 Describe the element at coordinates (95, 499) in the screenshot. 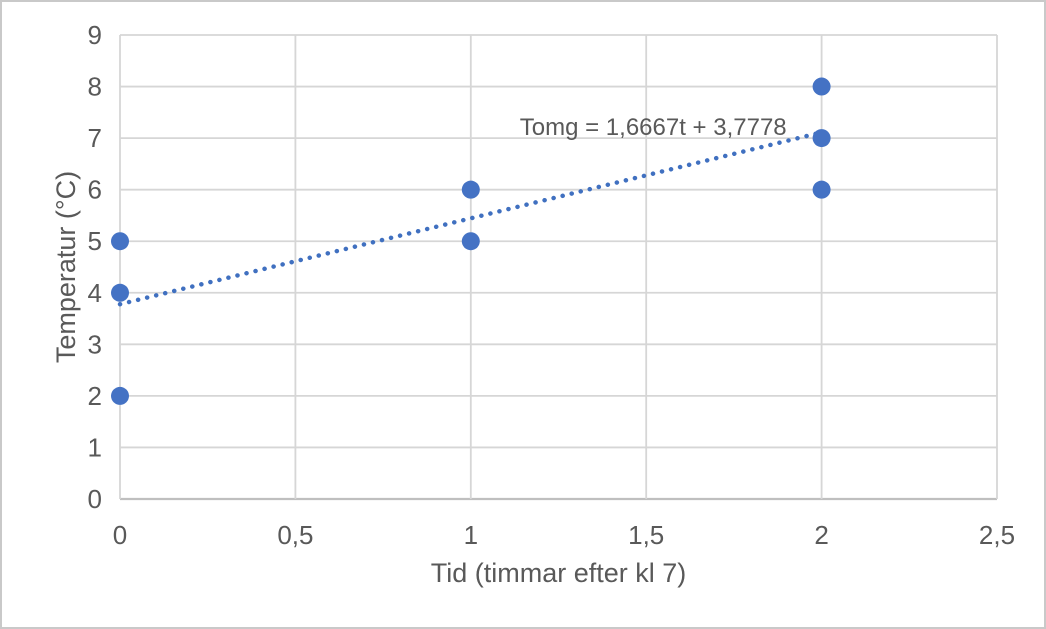

I see `y-axis-tick-label: 0` at that location.